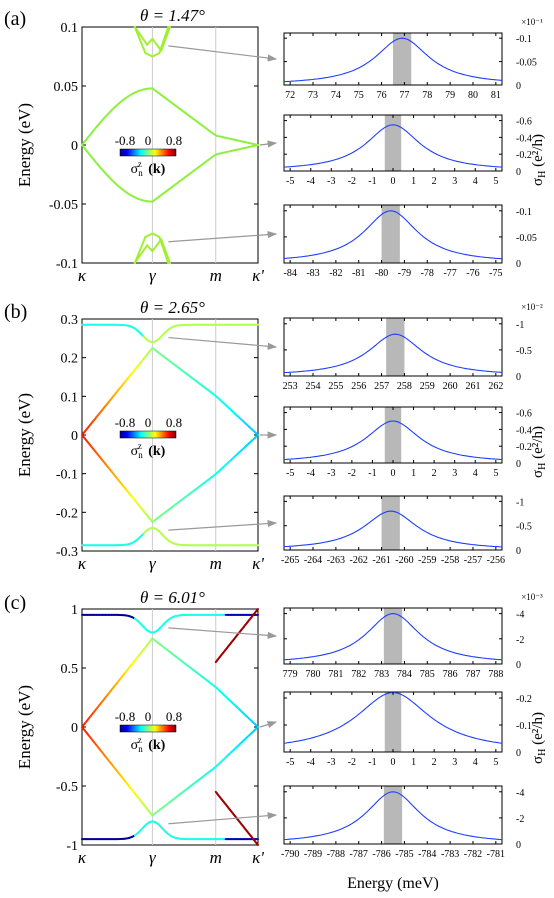 The width and height of the screenshot is (554, 898). What do you see at coordinates (381, 854) in the screenshot?
I see `xtick-label: -786` at bounding box center [381, 854].